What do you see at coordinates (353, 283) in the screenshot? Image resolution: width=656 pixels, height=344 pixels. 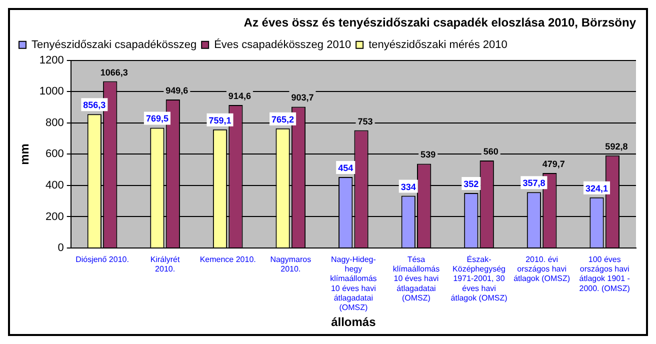 I see `x-tick-label: Nagy-Hideg-hegy klímaállomás 10 éves havi átlagadatai (OMSZ)` at bounding box center [353, 283].